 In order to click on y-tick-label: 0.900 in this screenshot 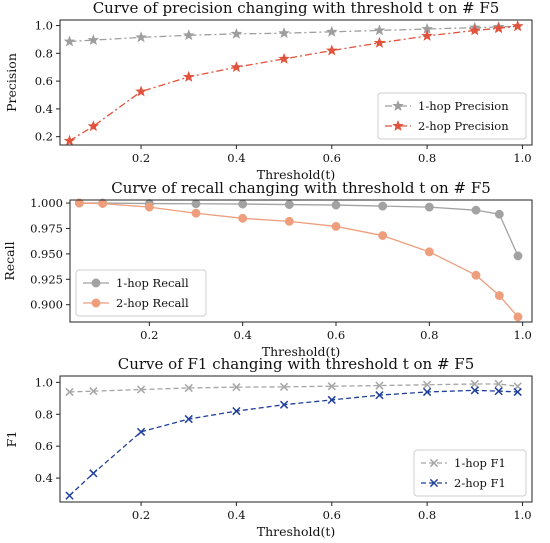, I will do `click(46, 305)`.